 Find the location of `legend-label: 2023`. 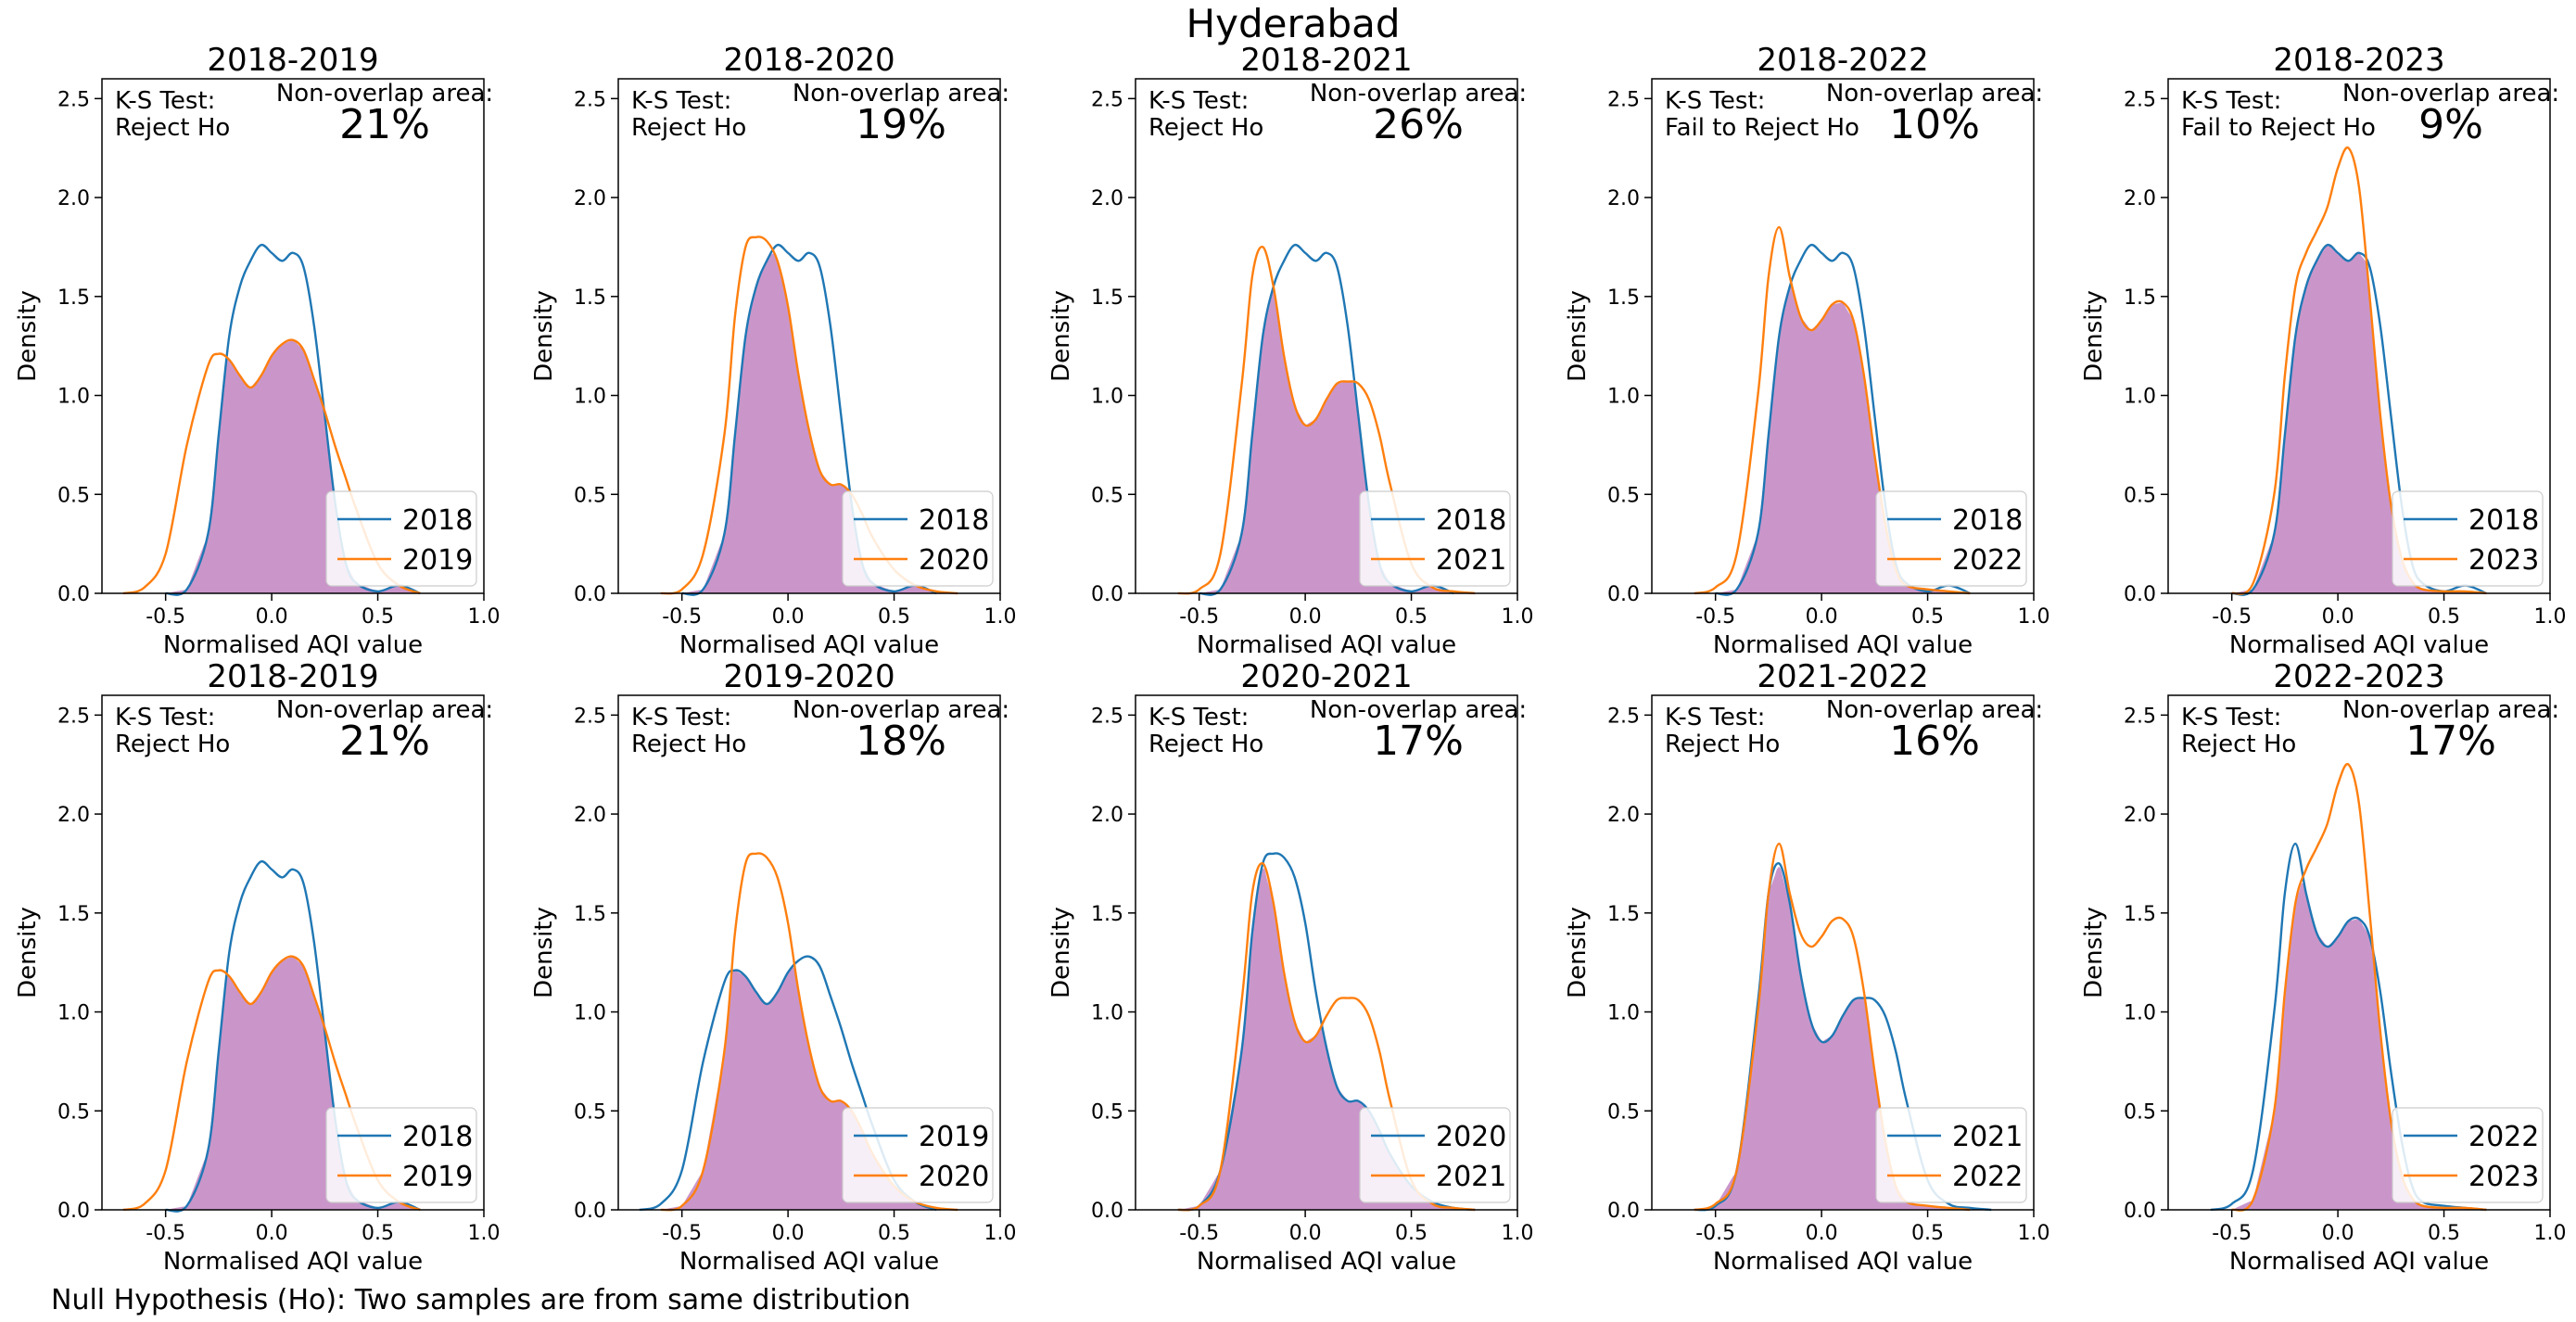

legend-label: 2023 is located at coordinates (2503, 1177).